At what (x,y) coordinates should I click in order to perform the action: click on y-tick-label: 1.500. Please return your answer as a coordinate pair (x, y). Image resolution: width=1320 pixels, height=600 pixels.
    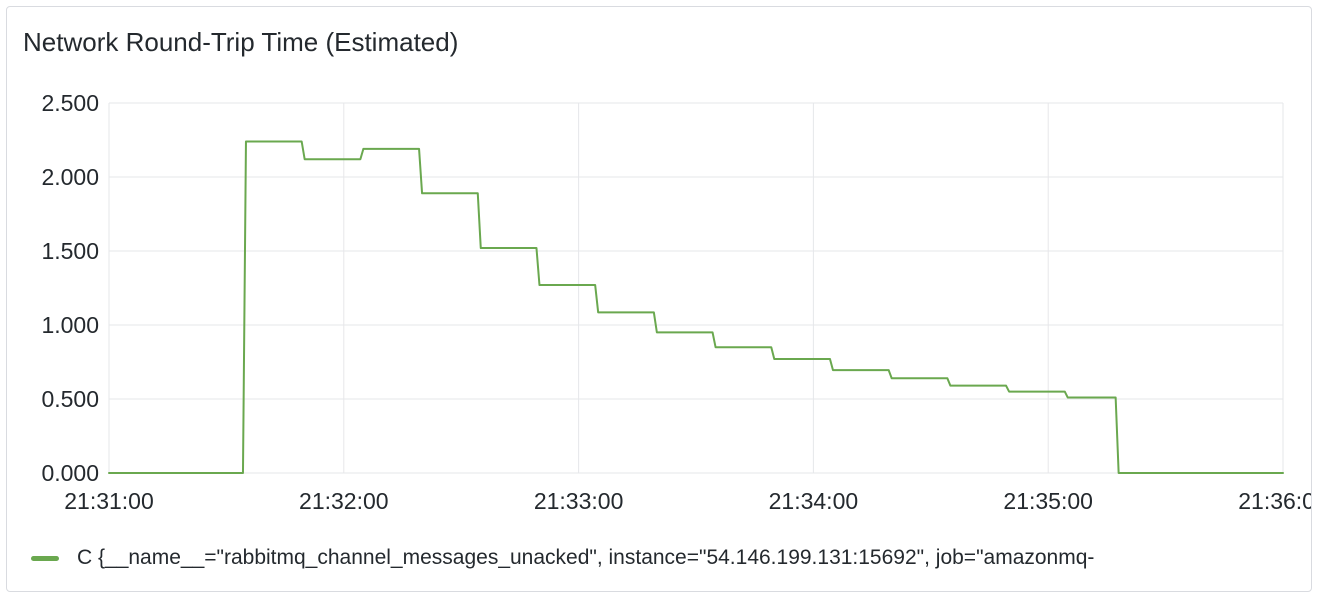
    Looking at the image, I should click on (70, 251).